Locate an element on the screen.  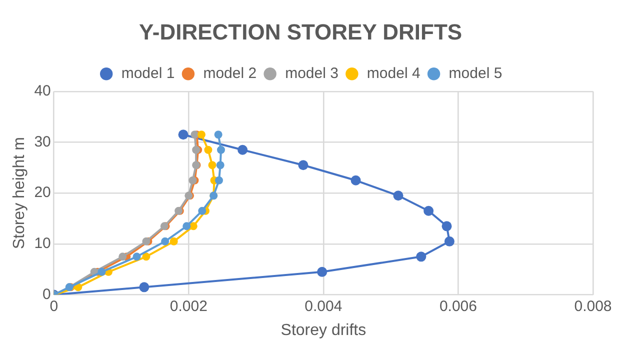
x-tick-label: 0.002 is located at coordinates (189, 306).